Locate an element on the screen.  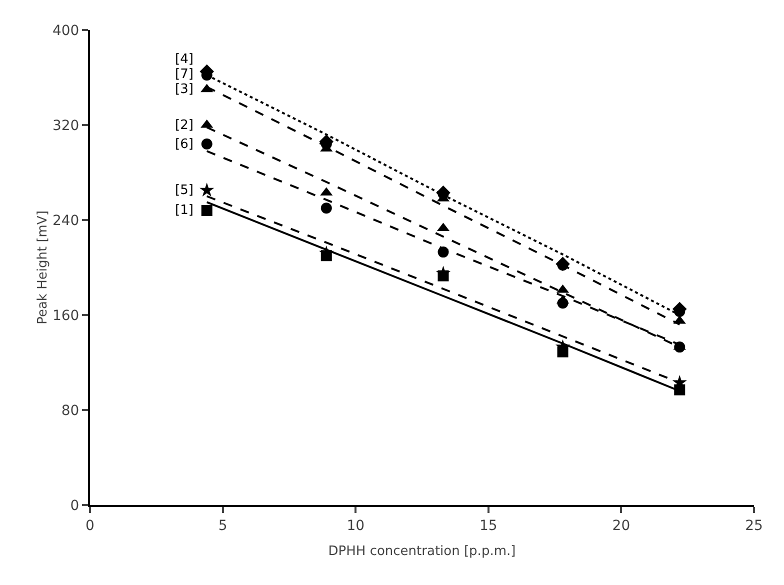
y-tick-label: 80 is located at coordinates (70, 410).